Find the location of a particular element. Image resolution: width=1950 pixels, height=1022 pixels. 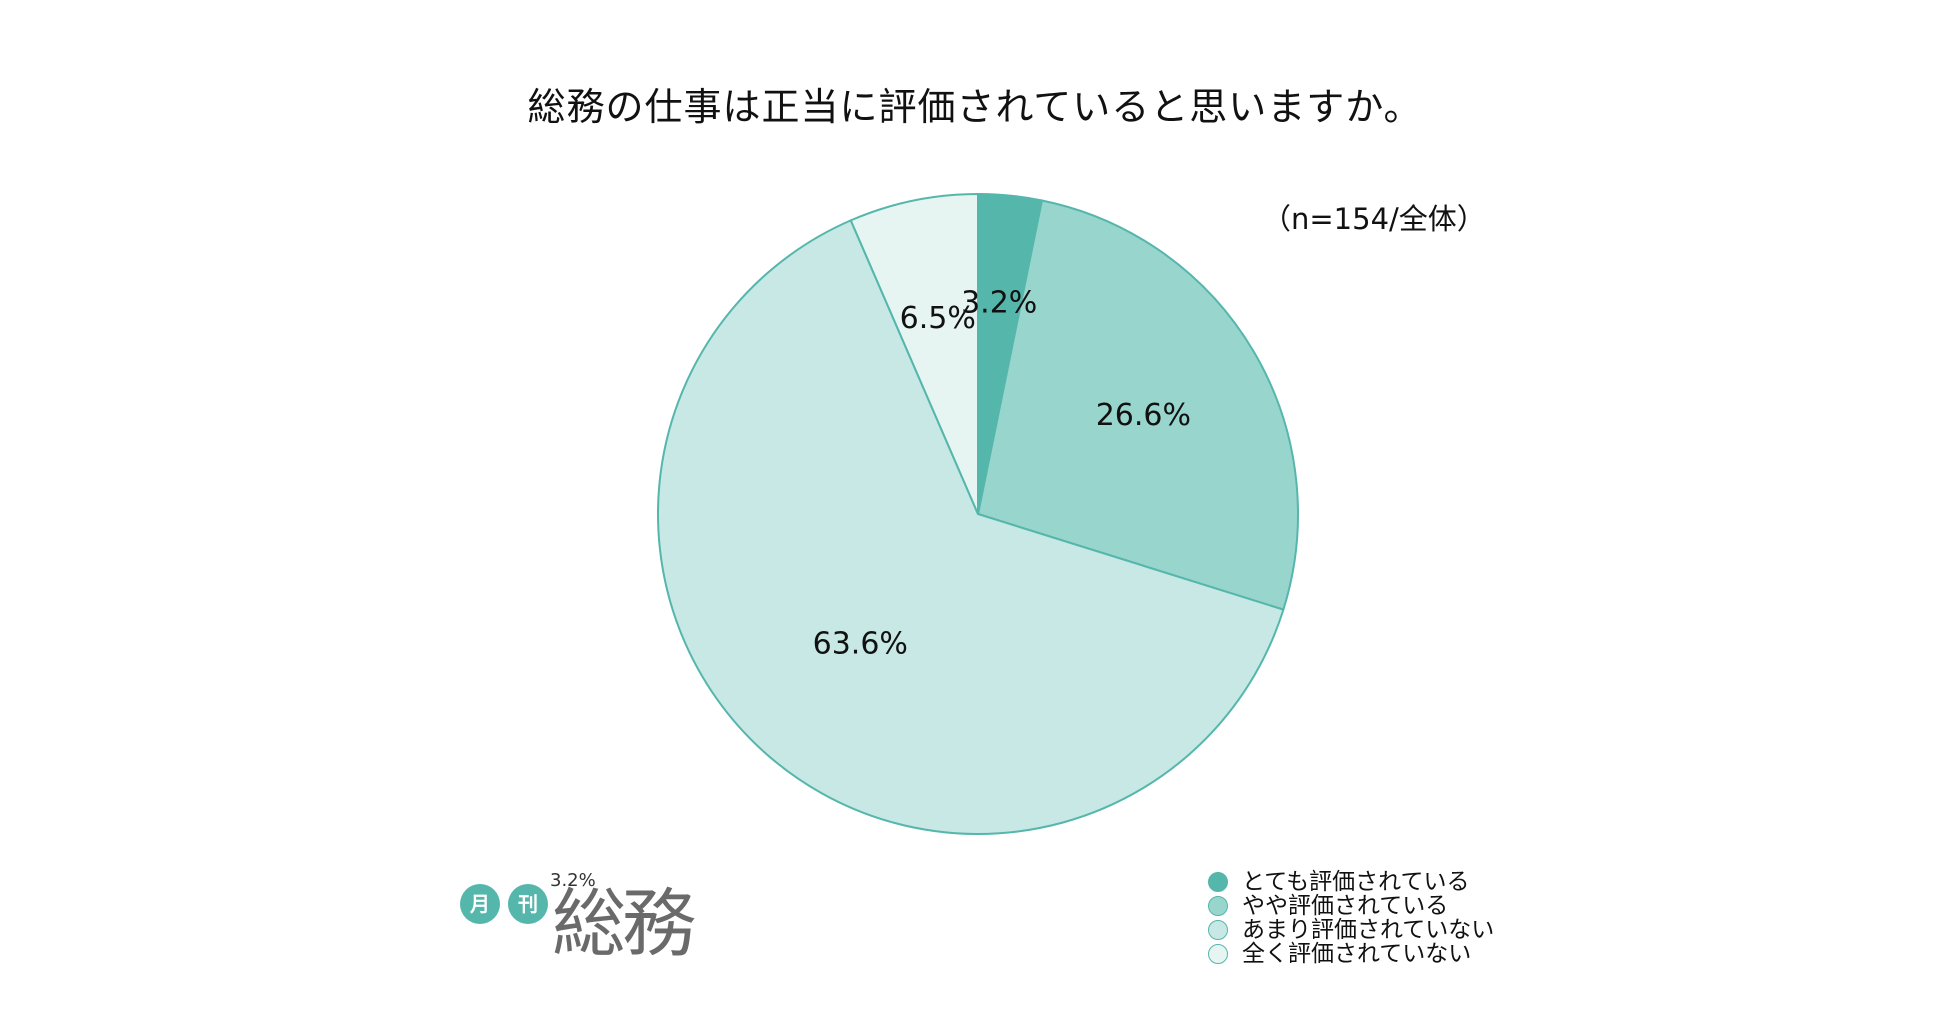

legend-label: あまり評価されていない is located at coordinates (1368, 930).